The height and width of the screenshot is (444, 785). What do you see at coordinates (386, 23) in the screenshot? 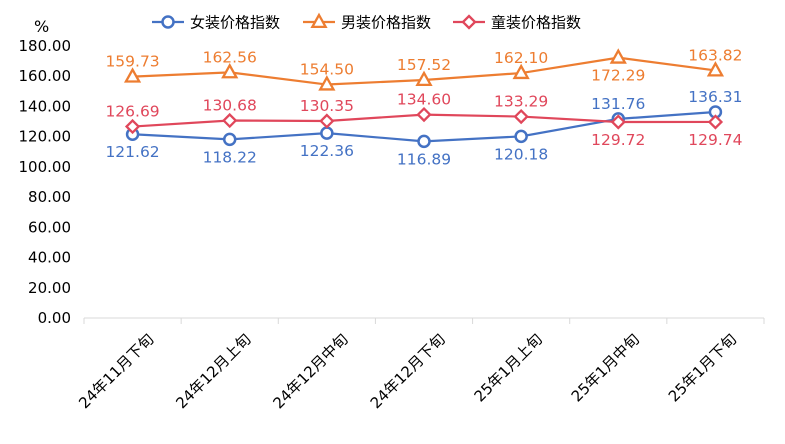
I see `legend-label: 男装价格指数` at bounding box center [386, 23].